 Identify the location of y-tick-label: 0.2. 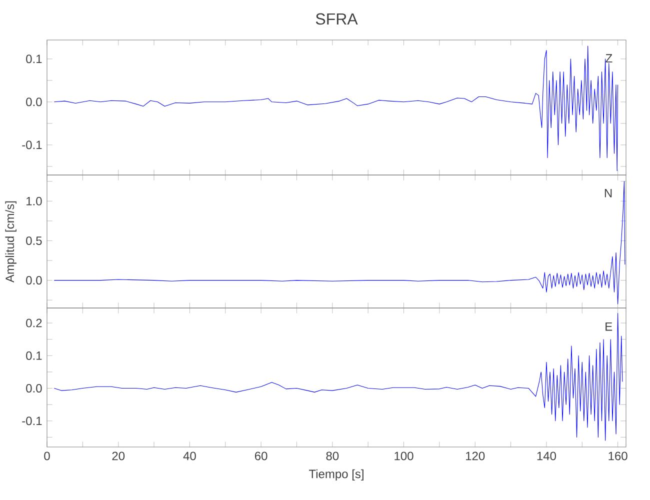
(34, 323).